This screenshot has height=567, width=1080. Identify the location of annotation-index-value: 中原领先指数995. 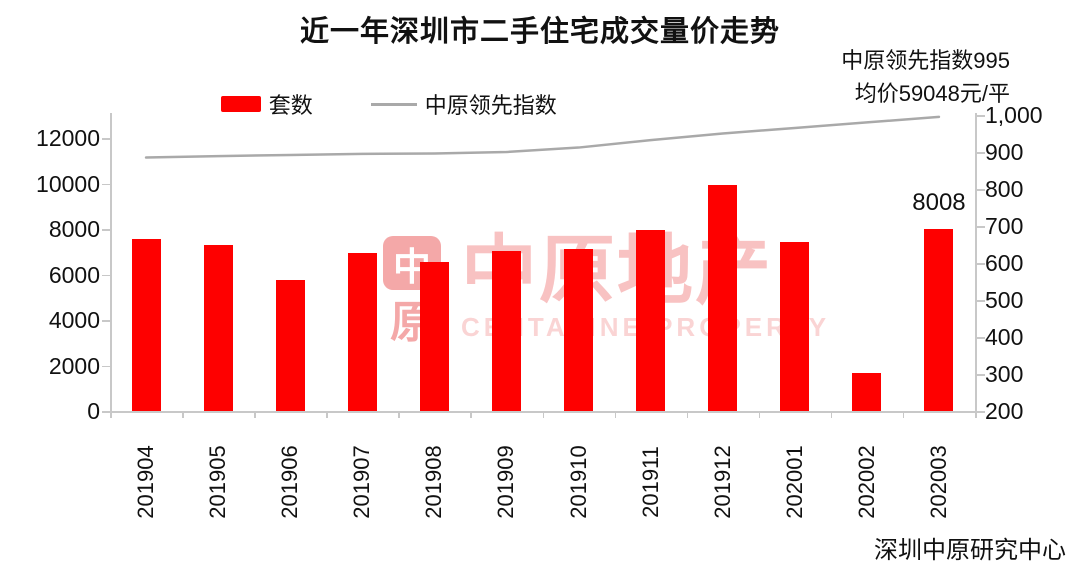
(925, 60).